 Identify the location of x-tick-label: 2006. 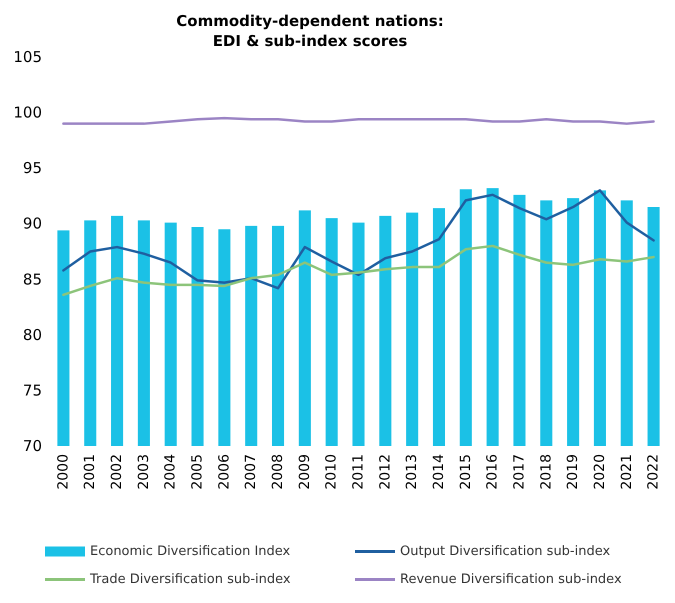
(224, 472).